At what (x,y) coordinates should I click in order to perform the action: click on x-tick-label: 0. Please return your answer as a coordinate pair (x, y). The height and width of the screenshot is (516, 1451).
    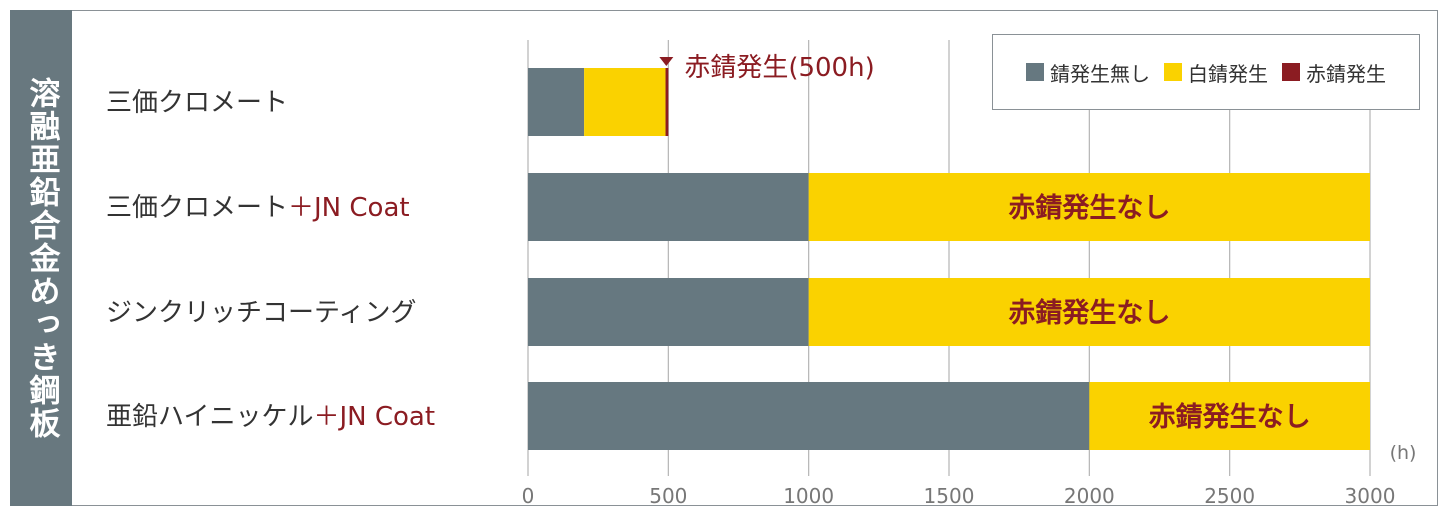
    Looking at the image, I should click on (528, 496).